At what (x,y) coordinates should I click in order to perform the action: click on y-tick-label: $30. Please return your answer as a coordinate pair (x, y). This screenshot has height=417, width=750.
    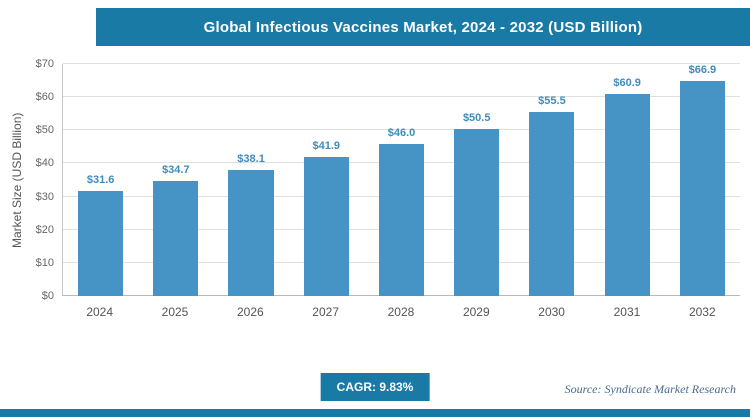
    Looking at the image, I should click on (44, 196).